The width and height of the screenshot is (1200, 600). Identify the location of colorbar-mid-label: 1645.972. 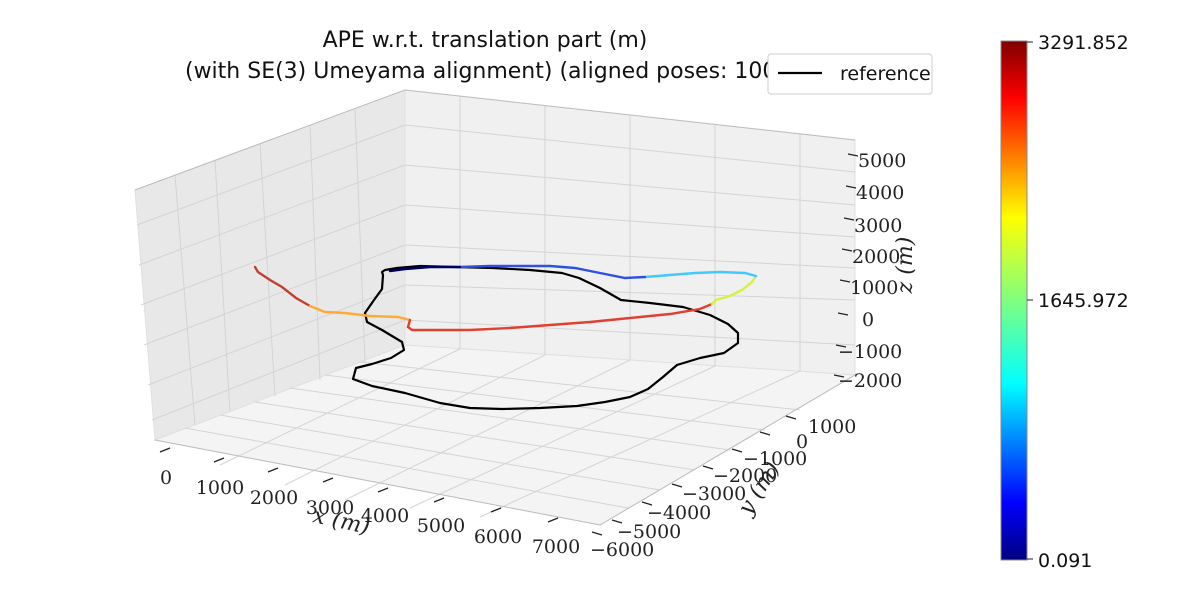
(1083, 301).